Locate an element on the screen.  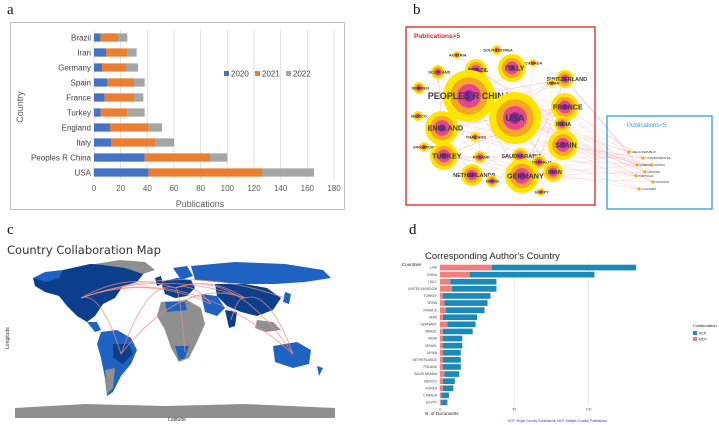
chart-a-category-label: Italy is located at coordinates (83, 143).